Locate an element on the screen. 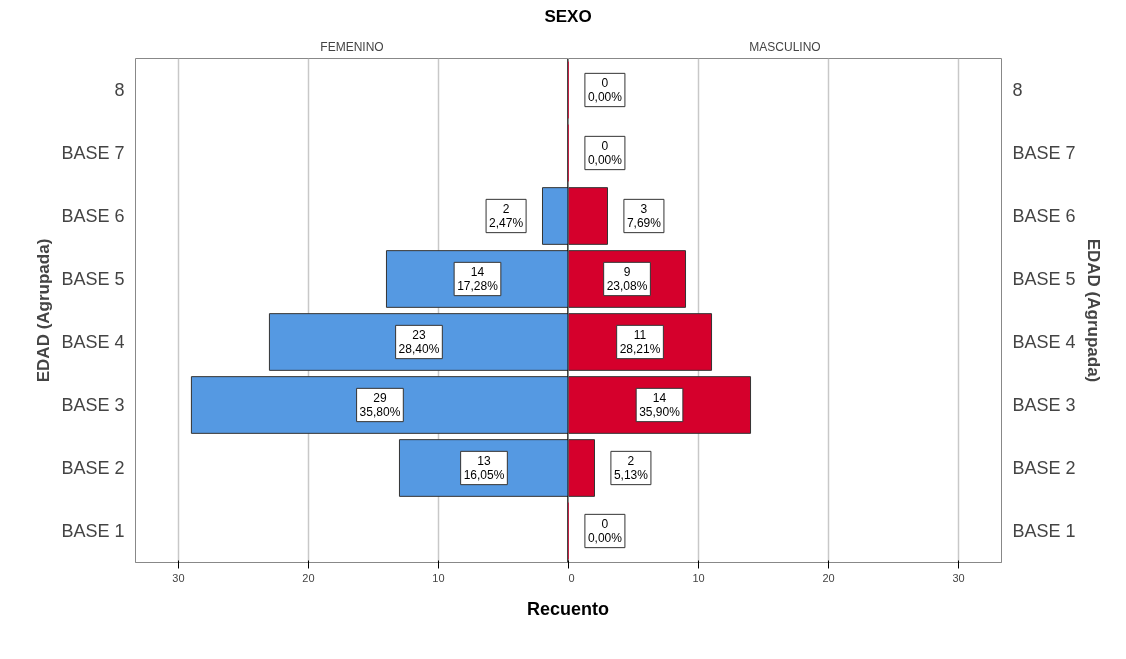 The height and width of the screenshot is (659, 1126). text: 14 35,90% is located at coordinates (659, 405).